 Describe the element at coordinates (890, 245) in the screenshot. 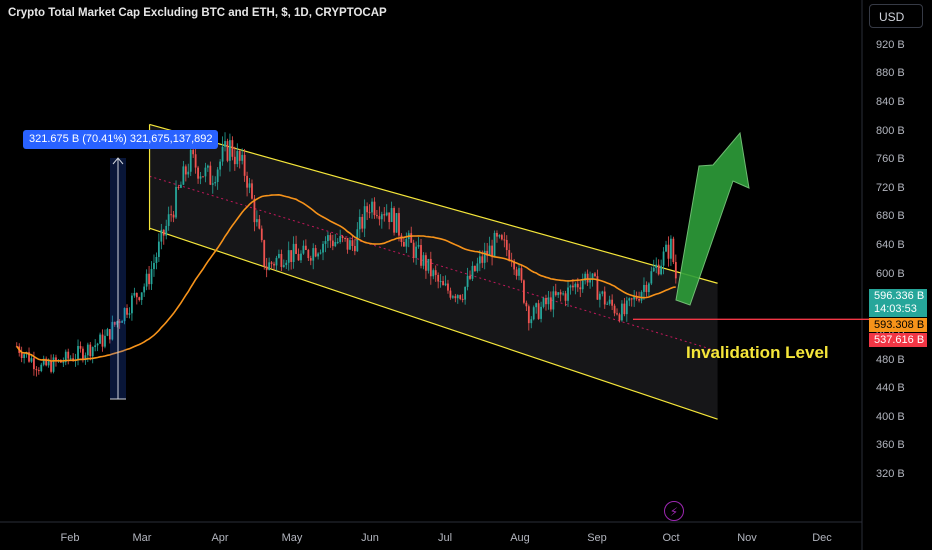

I see `y-tick-label: 640 B` at that location.